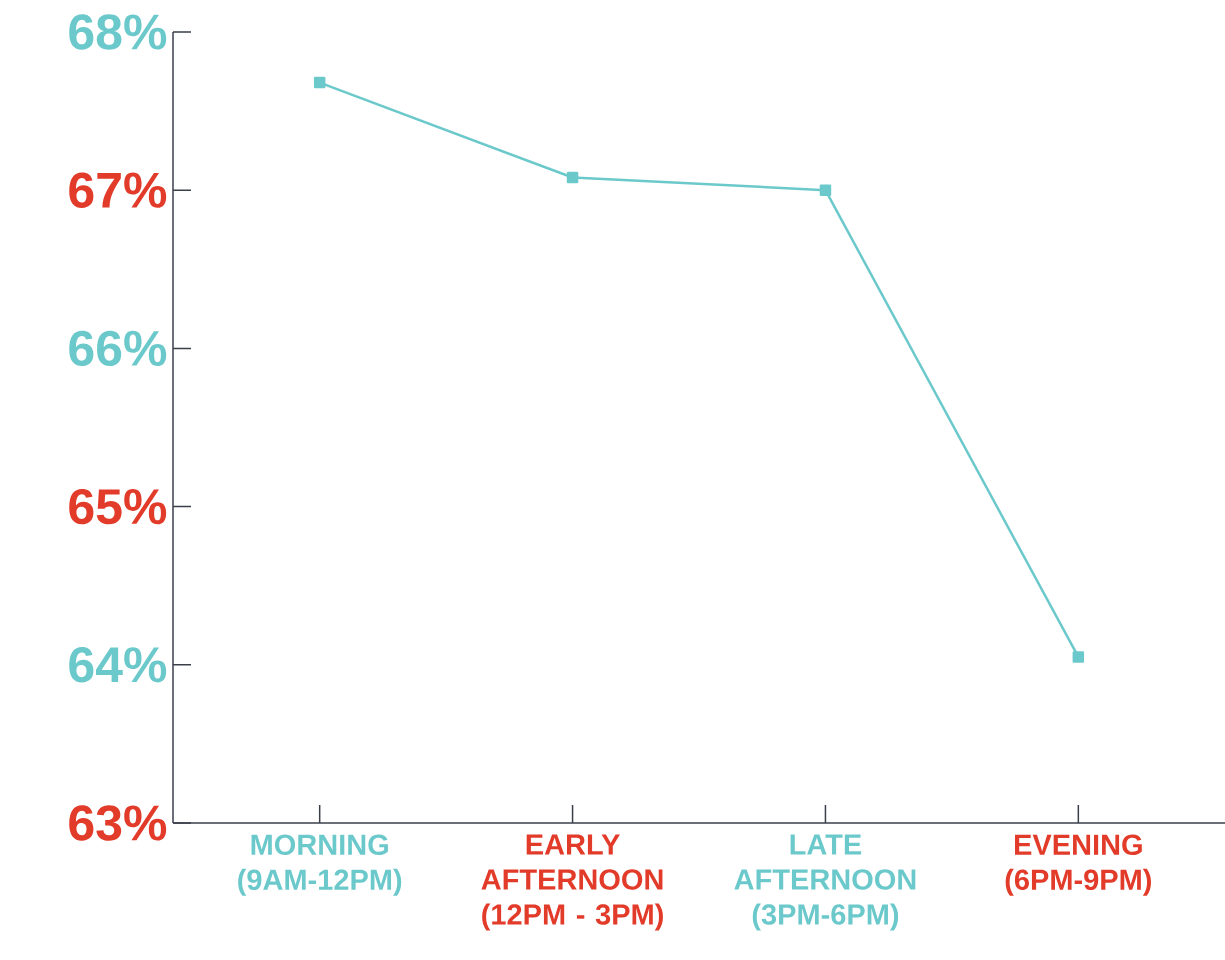 The width and height of the screenshot is (1225, 960). Describe the element at coordinates (118, 506) in the screenshot. I see `y-tick-label: 65%` at that location.